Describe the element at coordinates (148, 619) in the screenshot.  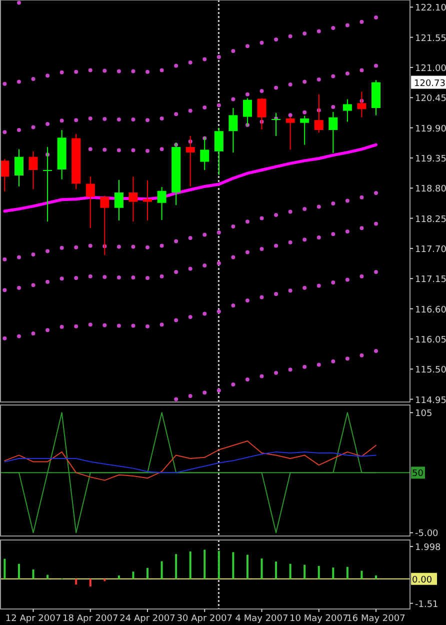
I see `x-tick-label: 24 Apr 2007` at that location.